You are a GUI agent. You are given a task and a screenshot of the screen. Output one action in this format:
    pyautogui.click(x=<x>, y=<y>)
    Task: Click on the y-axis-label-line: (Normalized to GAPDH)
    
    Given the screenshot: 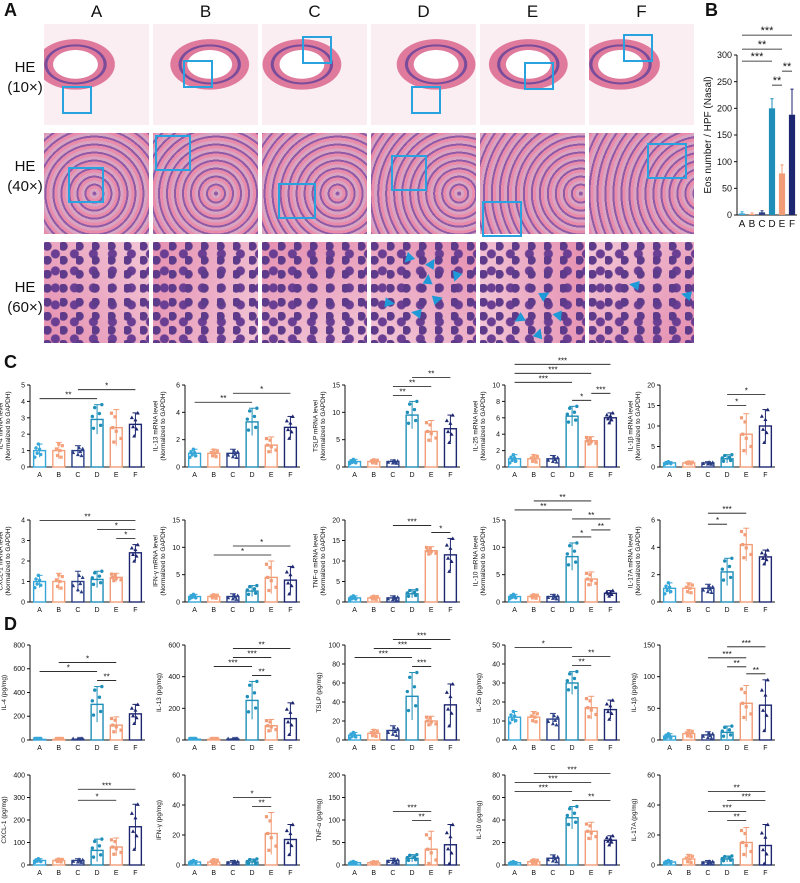 What is the action you would take?
    pyautogui.click(x=638, y=560)
    